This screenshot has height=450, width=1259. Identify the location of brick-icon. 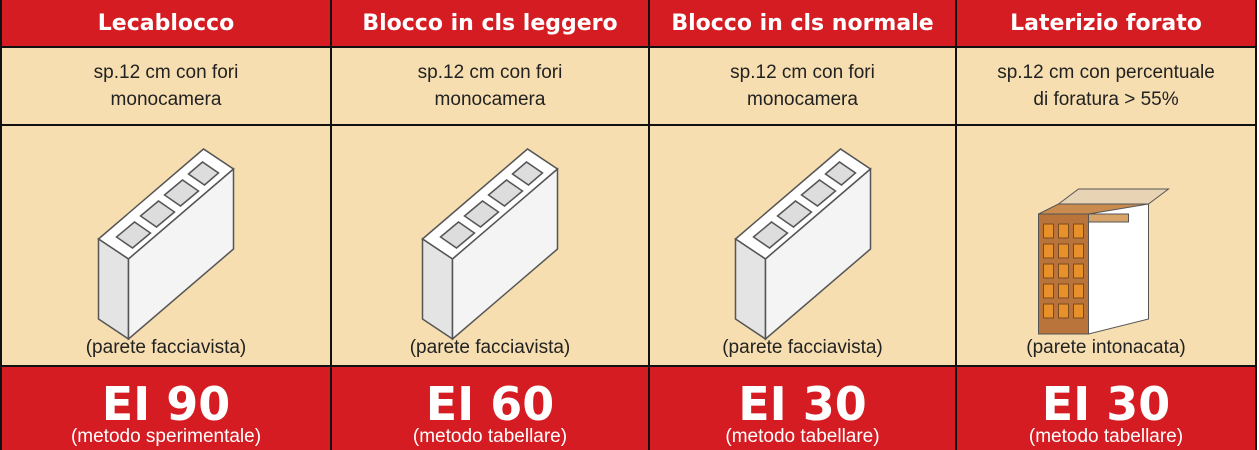
(1103, 261).